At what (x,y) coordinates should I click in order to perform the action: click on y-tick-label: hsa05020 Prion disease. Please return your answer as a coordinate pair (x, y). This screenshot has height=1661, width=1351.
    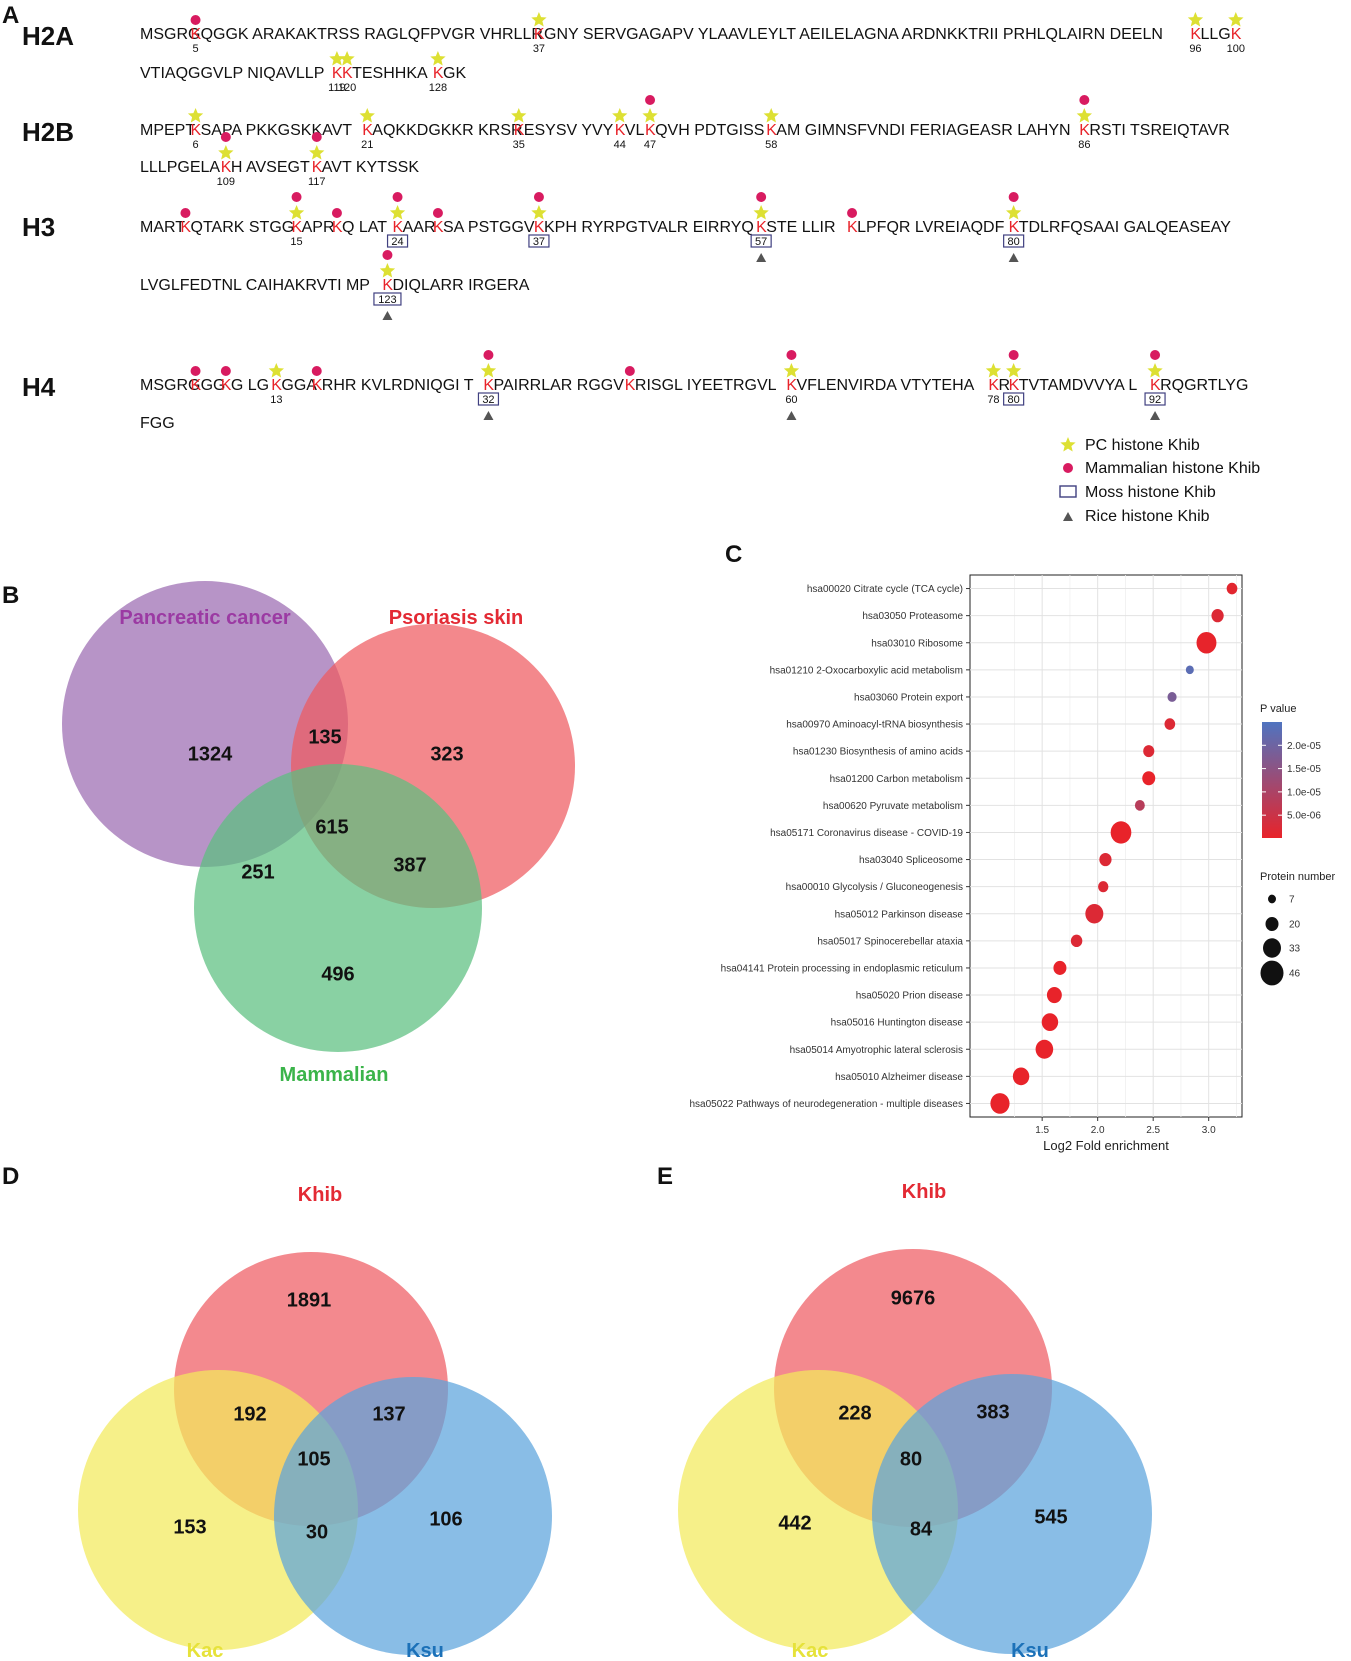
    Looking at the image, I should click on (910, 996).